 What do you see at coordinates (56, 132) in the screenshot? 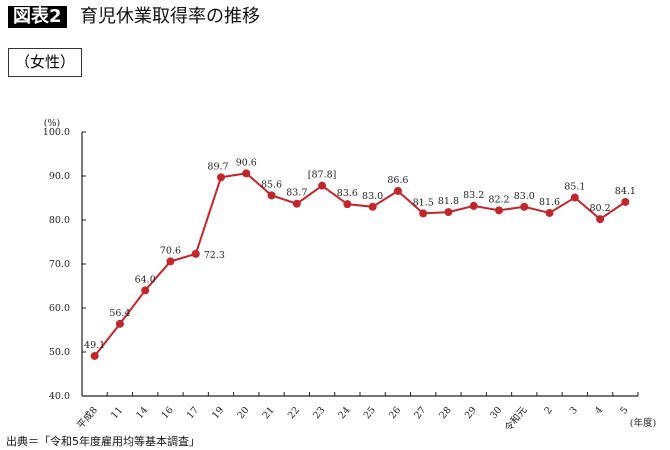
I see `y-tick-label: 100.0` at bounding box center [56, 132].